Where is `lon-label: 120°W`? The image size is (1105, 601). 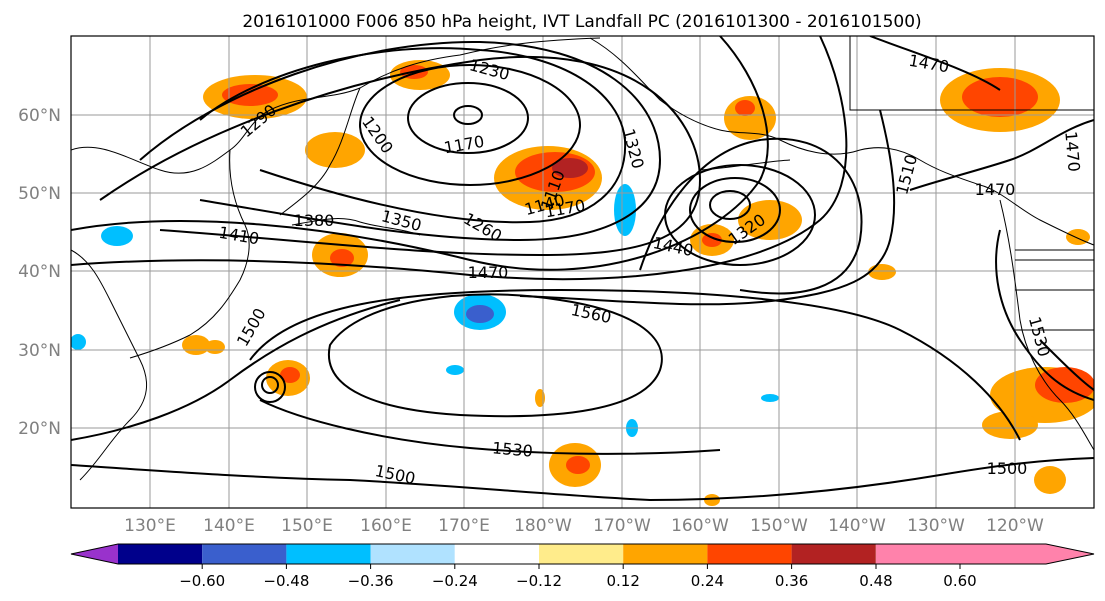
lon-label: 120°W is located at coordinates (1015, 526).